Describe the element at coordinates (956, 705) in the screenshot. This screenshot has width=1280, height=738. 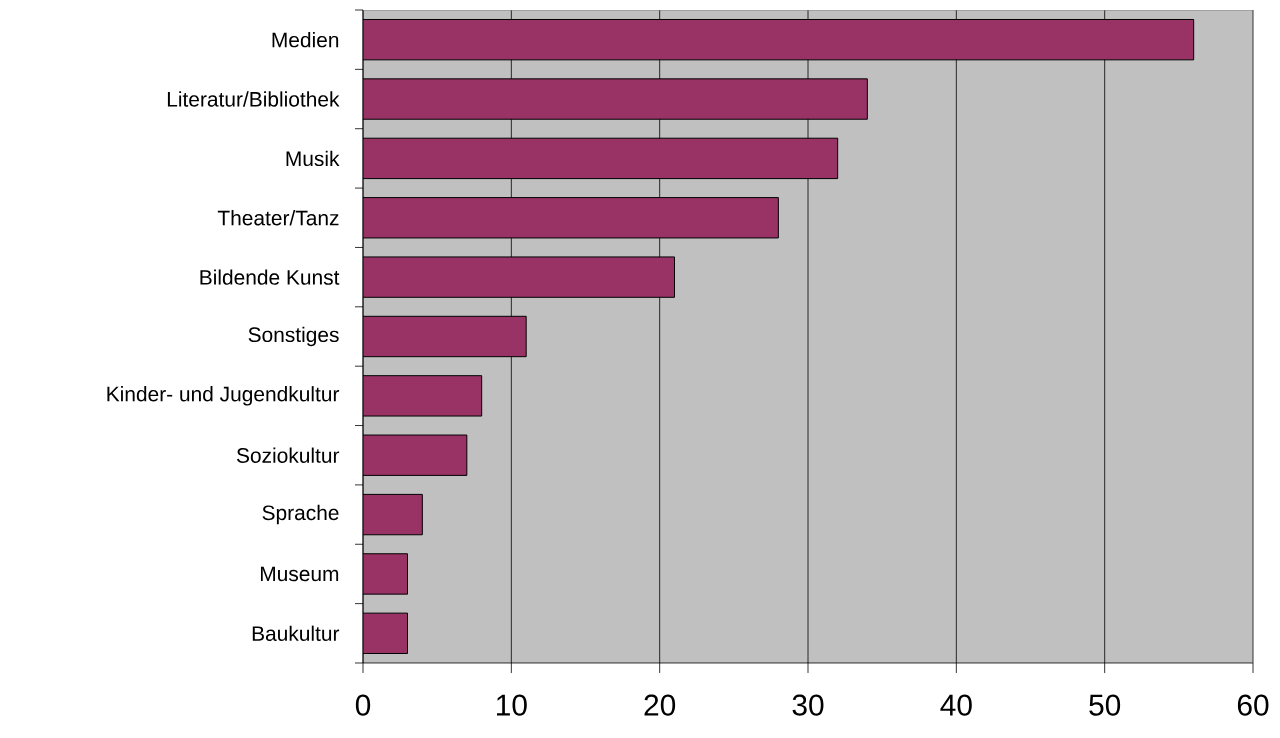
I see `x-tick-label: 40` at that location.